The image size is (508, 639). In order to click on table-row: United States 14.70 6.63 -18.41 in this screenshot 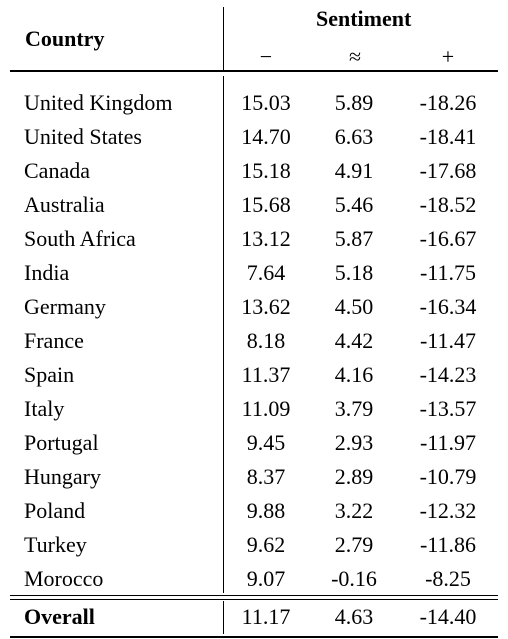, I will do `click(254, 137)`.